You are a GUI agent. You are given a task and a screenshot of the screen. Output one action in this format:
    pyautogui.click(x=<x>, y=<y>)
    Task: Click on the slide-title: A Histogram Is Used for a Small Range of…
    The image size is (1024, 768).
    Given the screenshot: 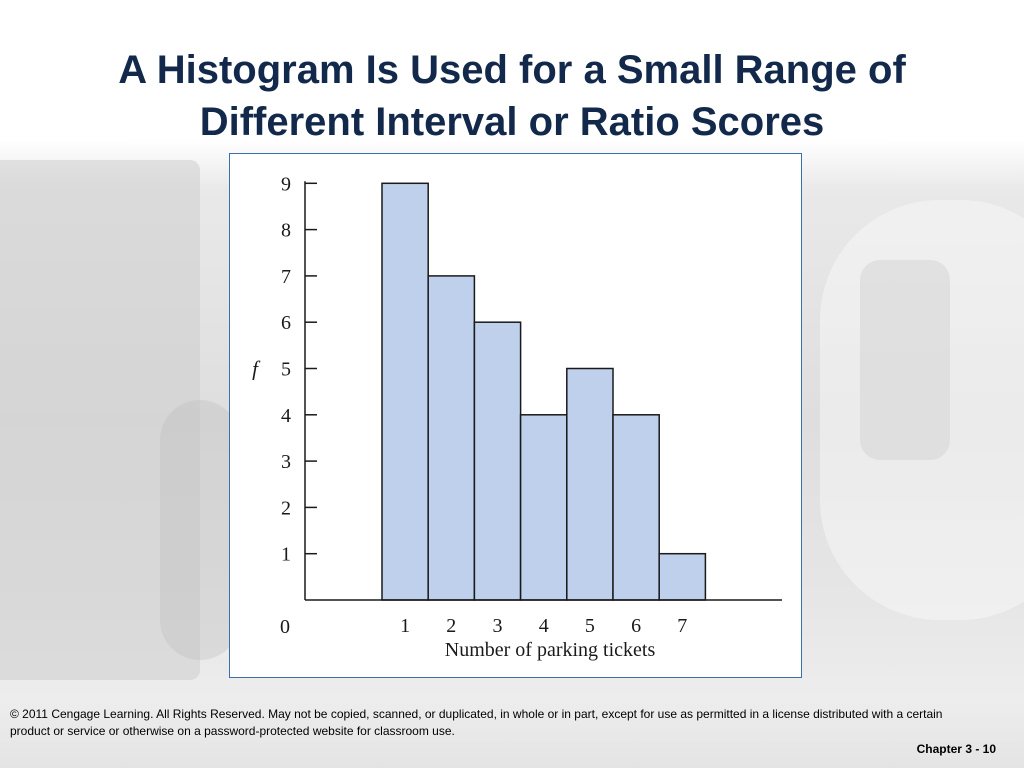 What is the action you would take?
    pyautogui.click(x=512, y=96)
    